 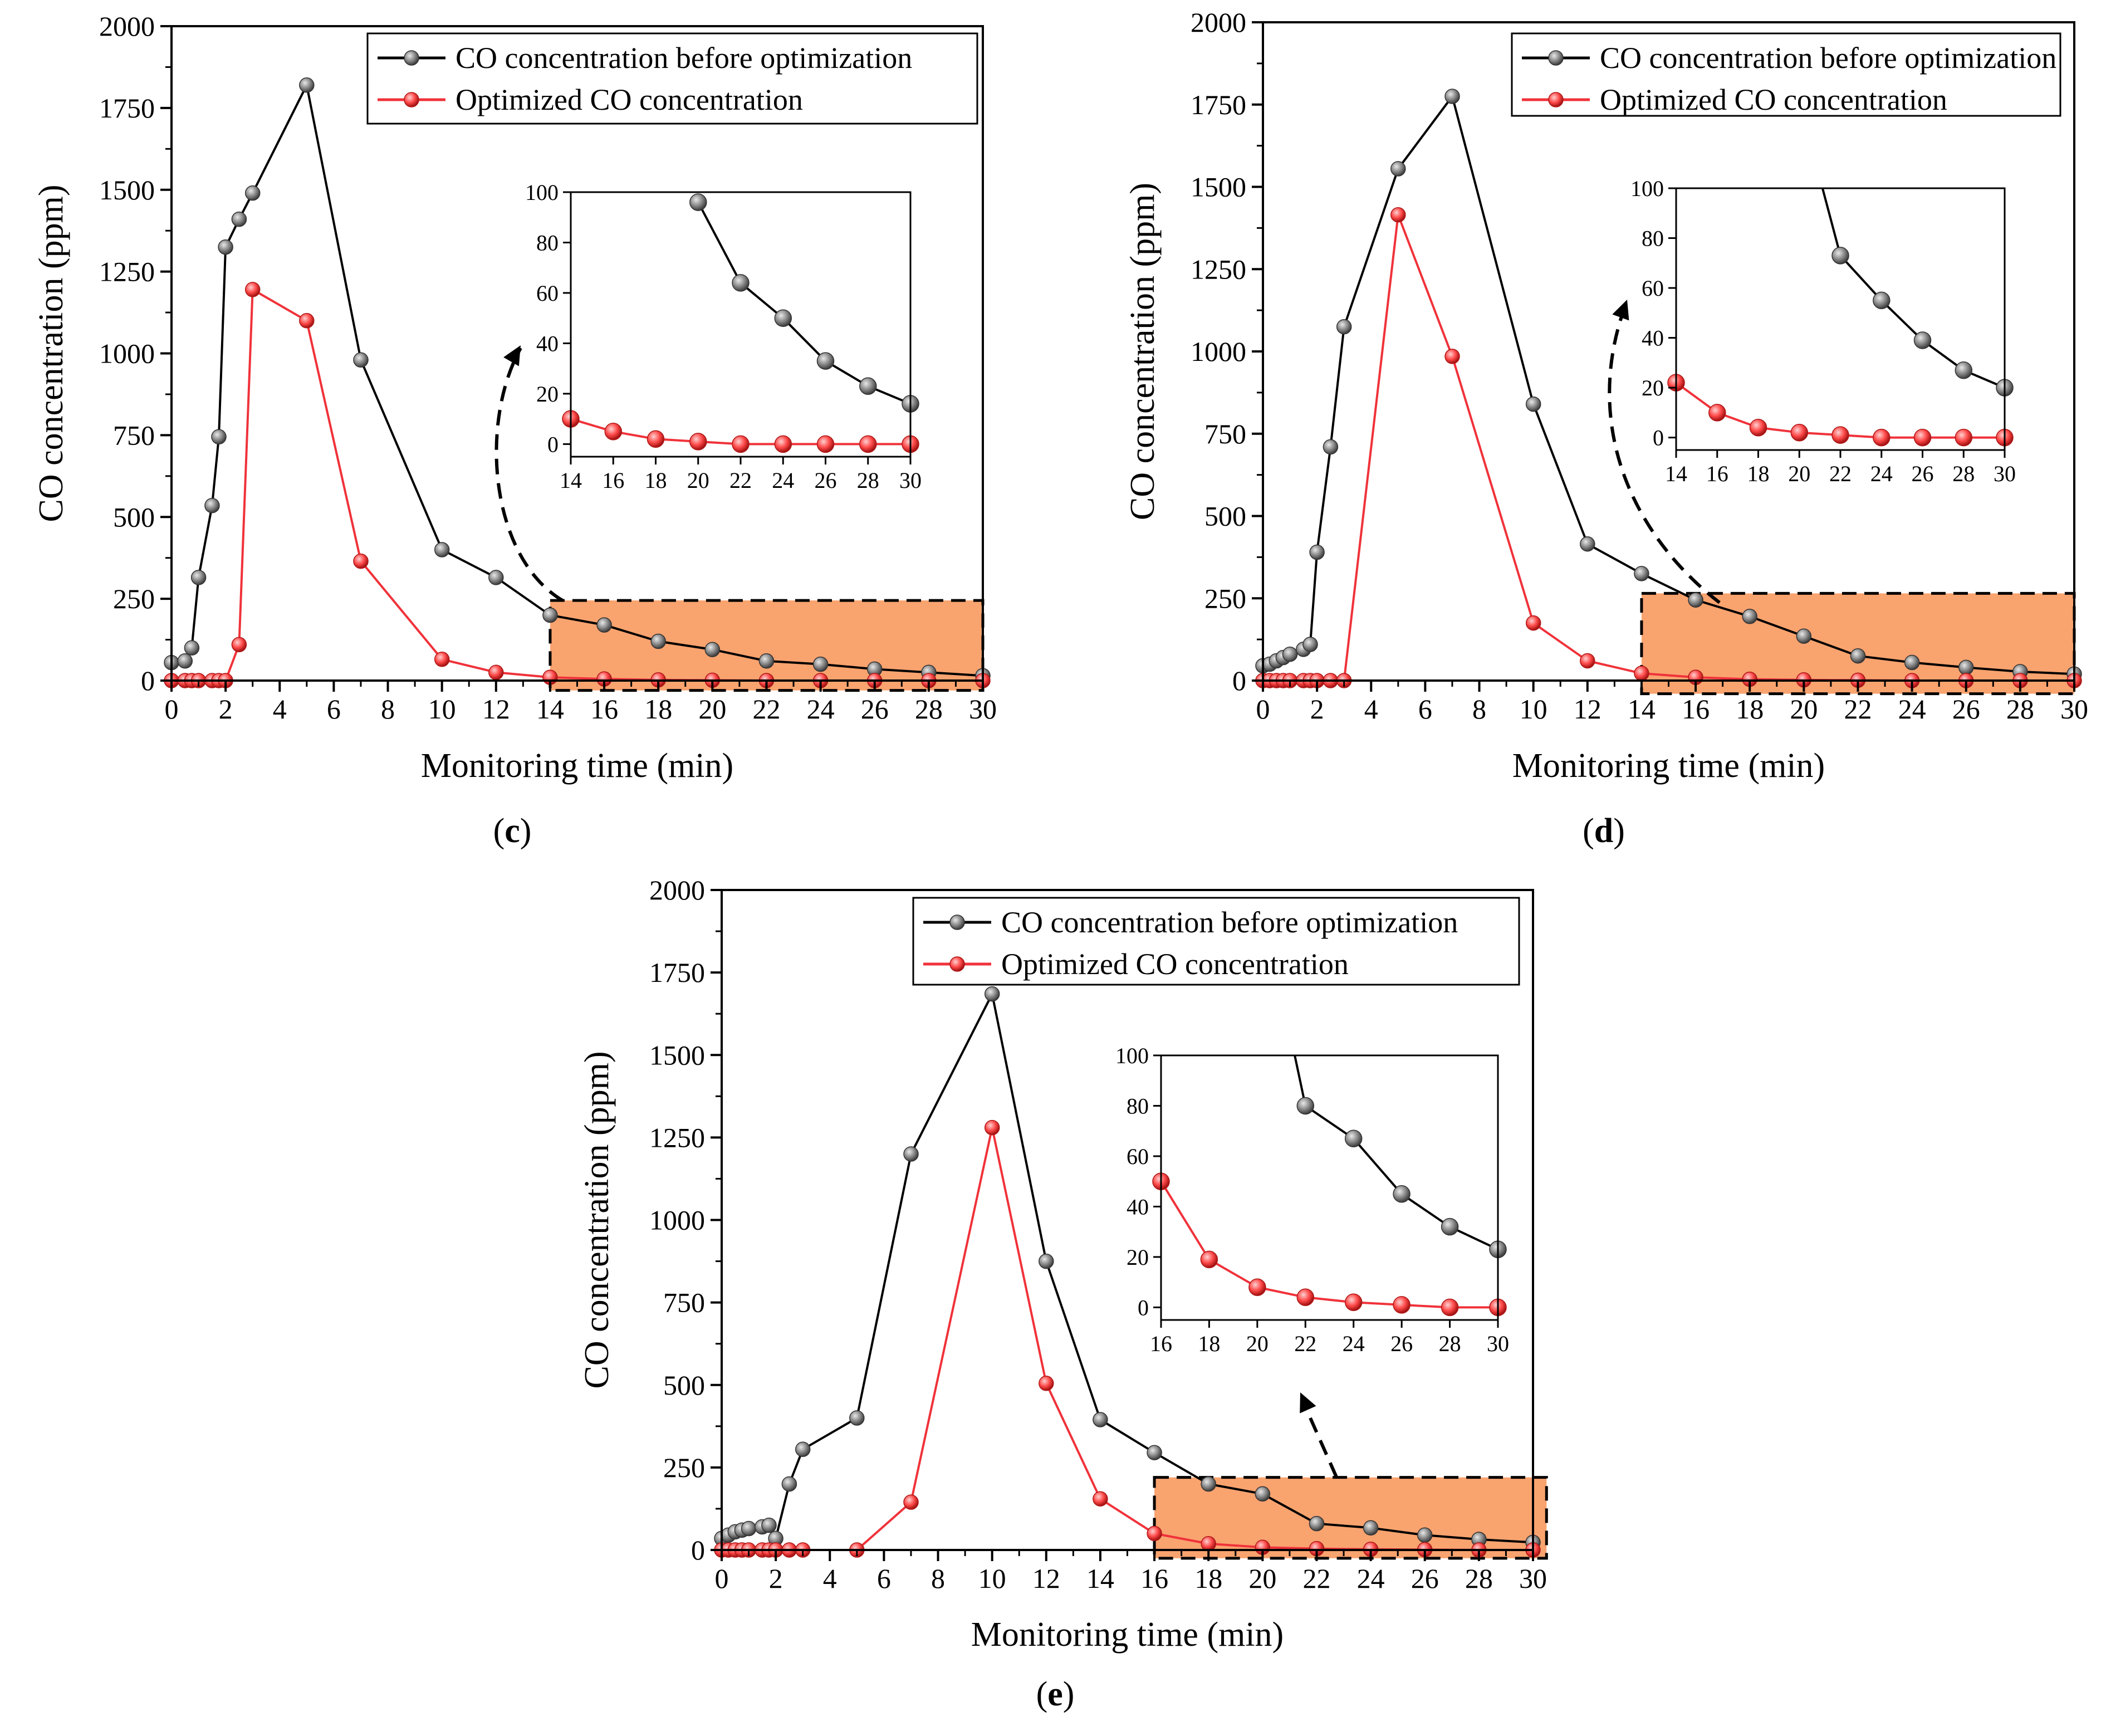 I want to click on x-tick-label: 0, so click(x=172, y=709).